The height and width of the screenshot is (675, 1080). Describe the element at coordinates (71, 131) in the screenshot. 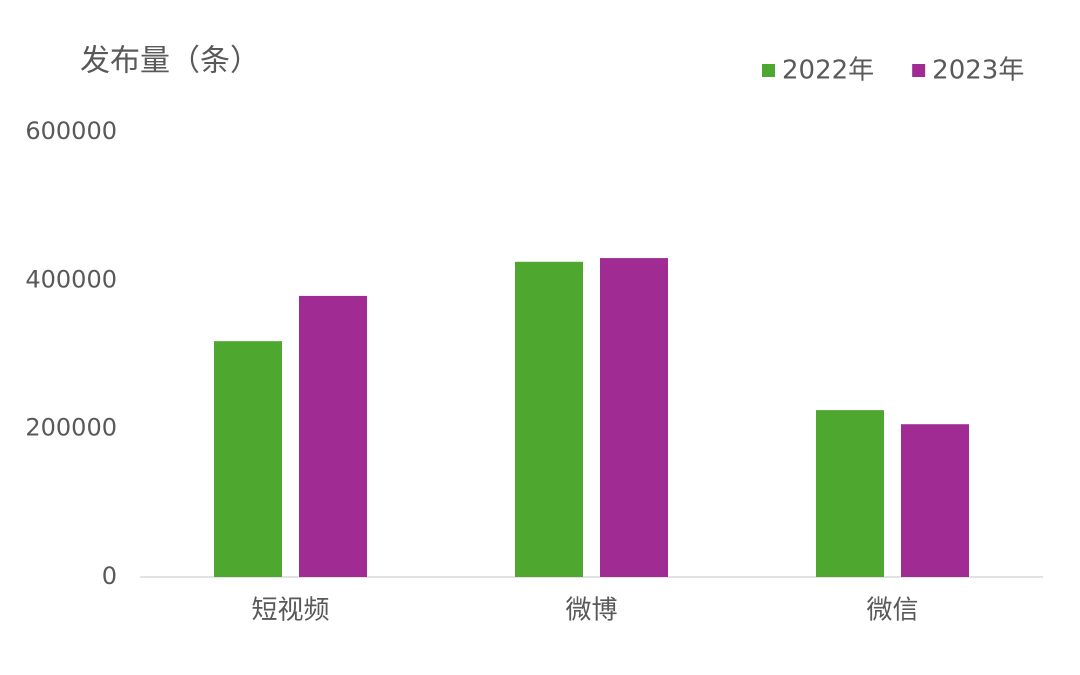

I see `y-tick-label: 600000` at that location.